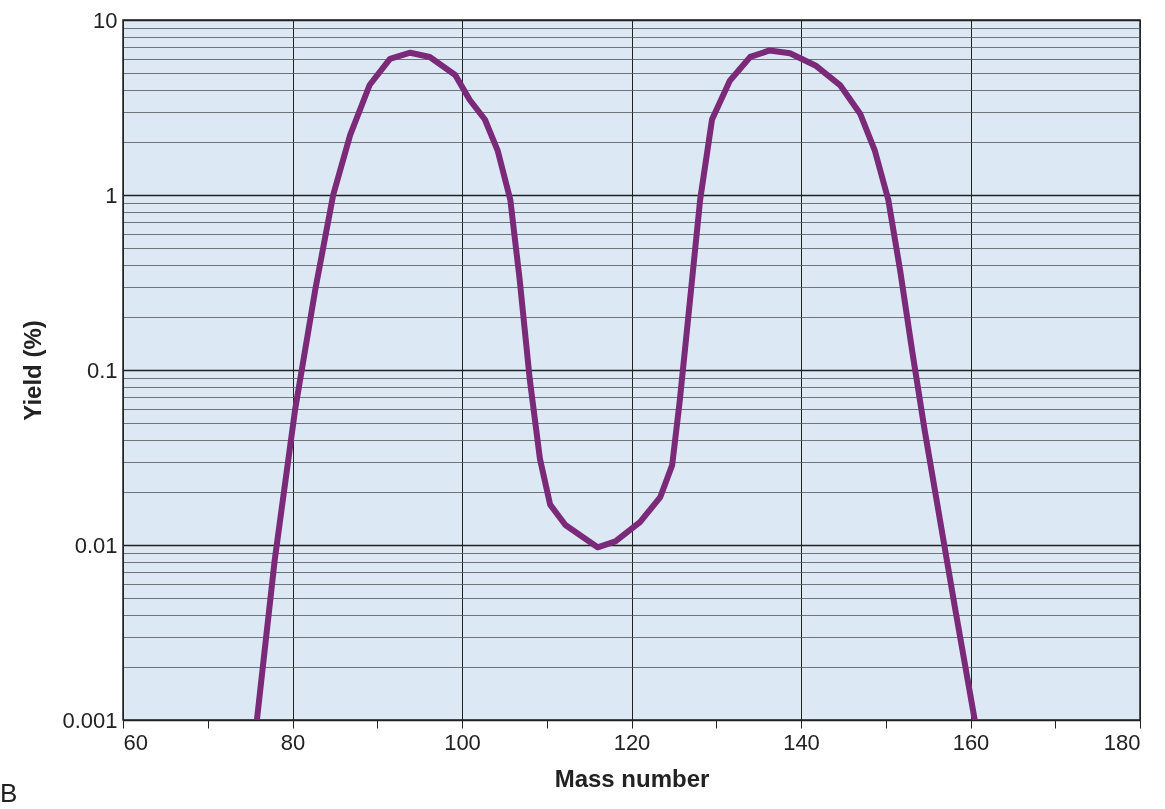  Describe the element at coordinates (102, 370) in the screenshot. I see `y-tick-label: 0.1` at that location.